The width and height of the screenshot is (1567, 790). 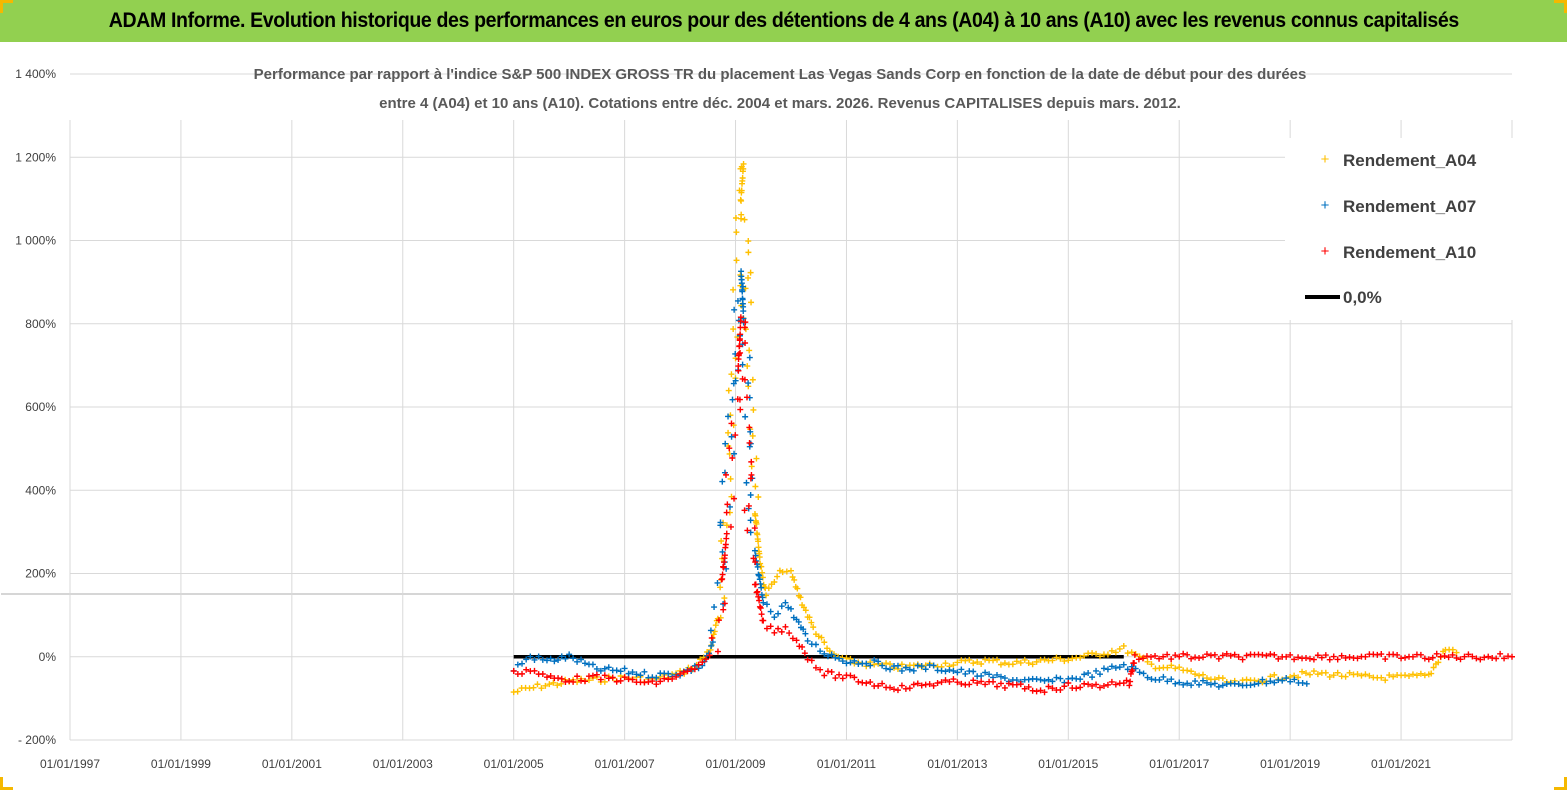 What do you see at coordinates (1401, 764) in the screenshot?
I see `x-tick-label: 01/01/2021` at bounding box center [1401, 764].